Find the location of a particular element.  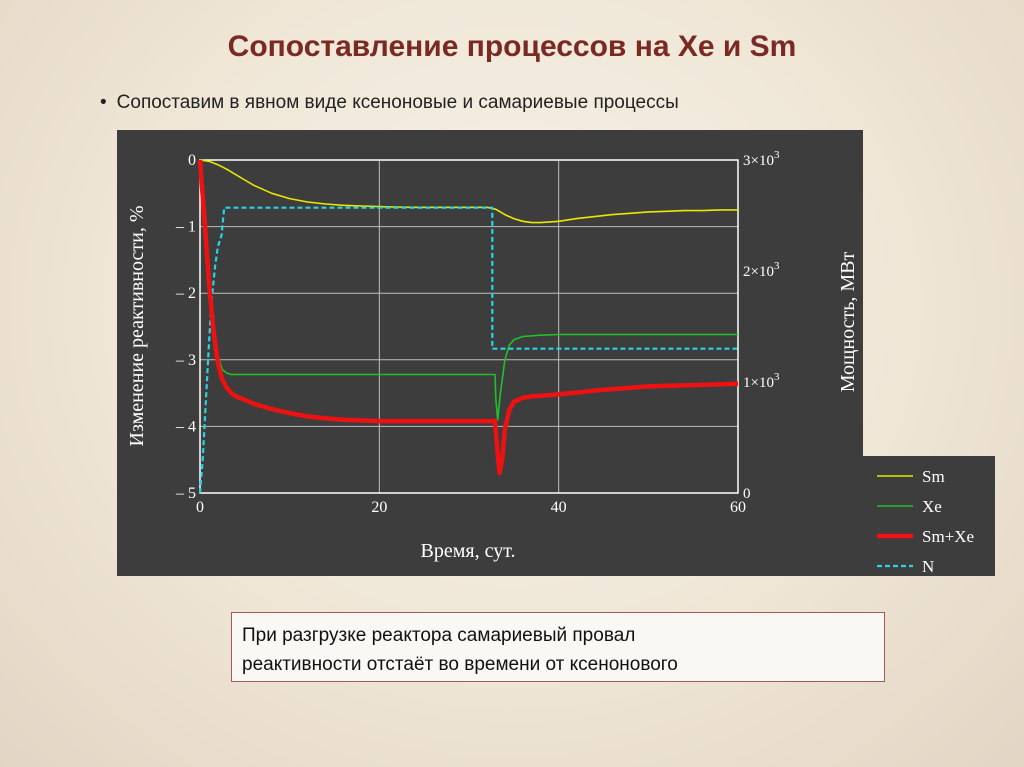

y-tick-label: – 1 is located at coordinates (185, 227).